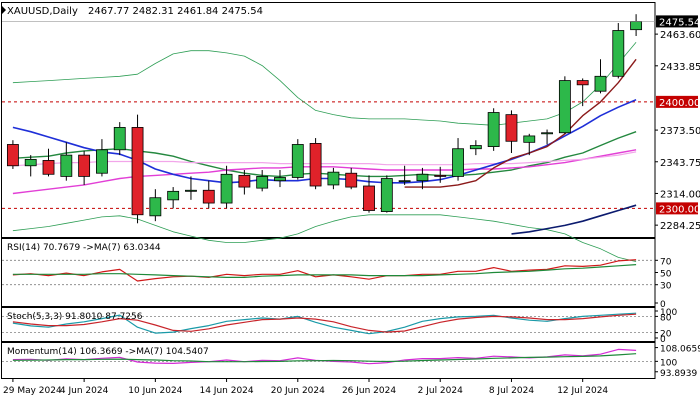 The width and height of the screenshot is (700, 400). What do you see at coordinates (574, 219) in the screenshot?
I see `overlay-navy-trend` at bounding box center [574, 219].